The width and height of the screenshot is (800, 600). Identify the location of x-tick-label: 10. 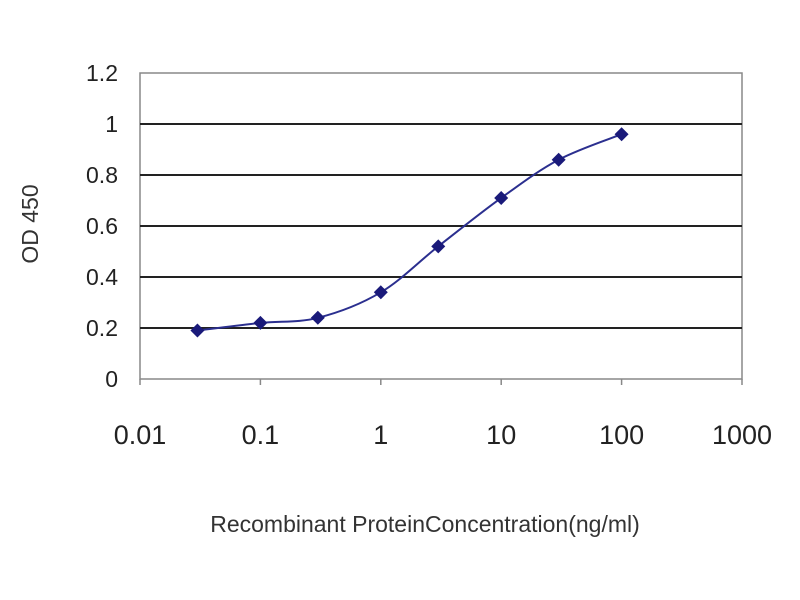
(501, 435).